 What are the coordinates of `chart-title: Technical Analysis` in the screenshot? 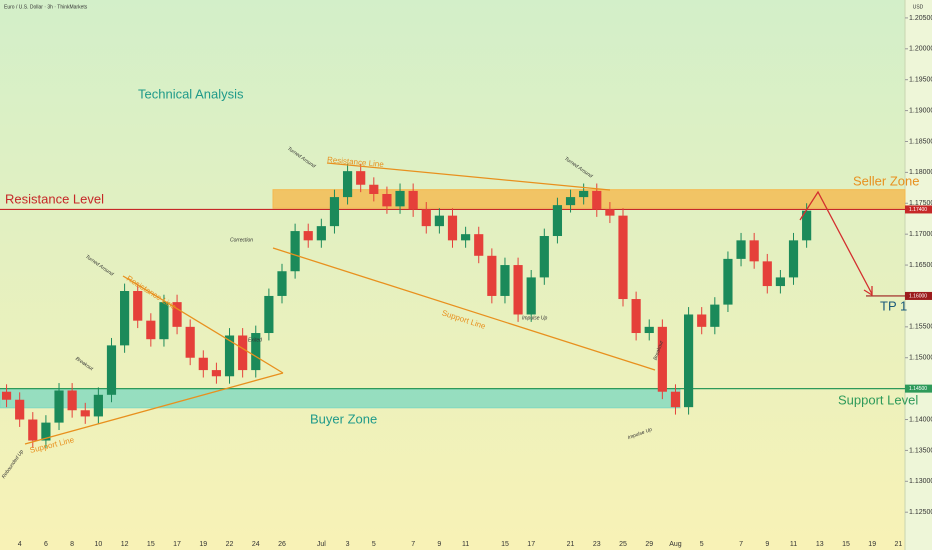 It's located at (191, 93).